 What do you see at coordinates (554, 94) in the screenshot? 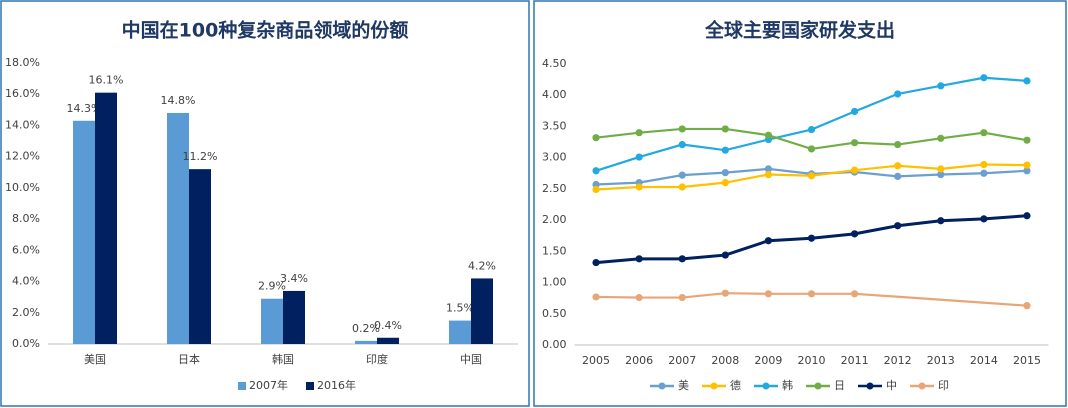
I see `y-tick-label: 4.00` at bounding box center [554, 94].